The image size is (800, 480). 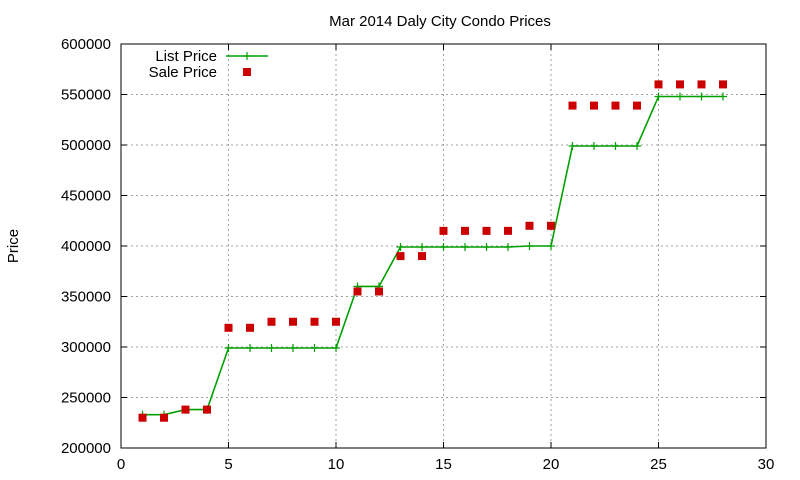 What do you see at coordinates (86, 44) in the screenshot?
I see `y-tick-label: 600000` at bounding box center [86, 44].